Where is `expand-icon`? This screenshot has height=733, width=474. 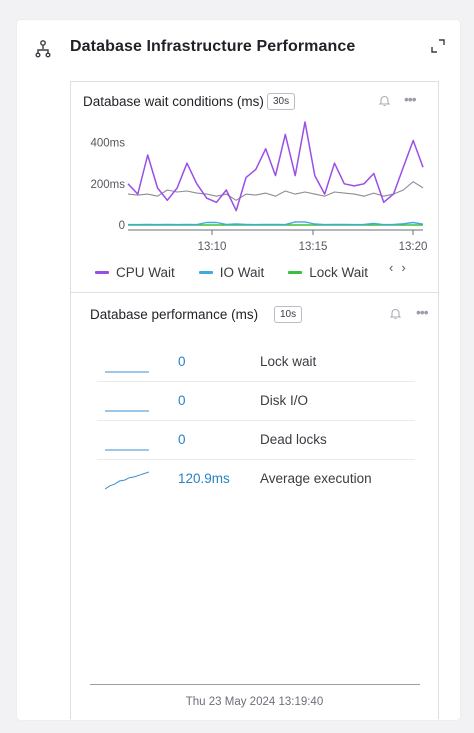
expand-icon is located at coordinates (438, 46).